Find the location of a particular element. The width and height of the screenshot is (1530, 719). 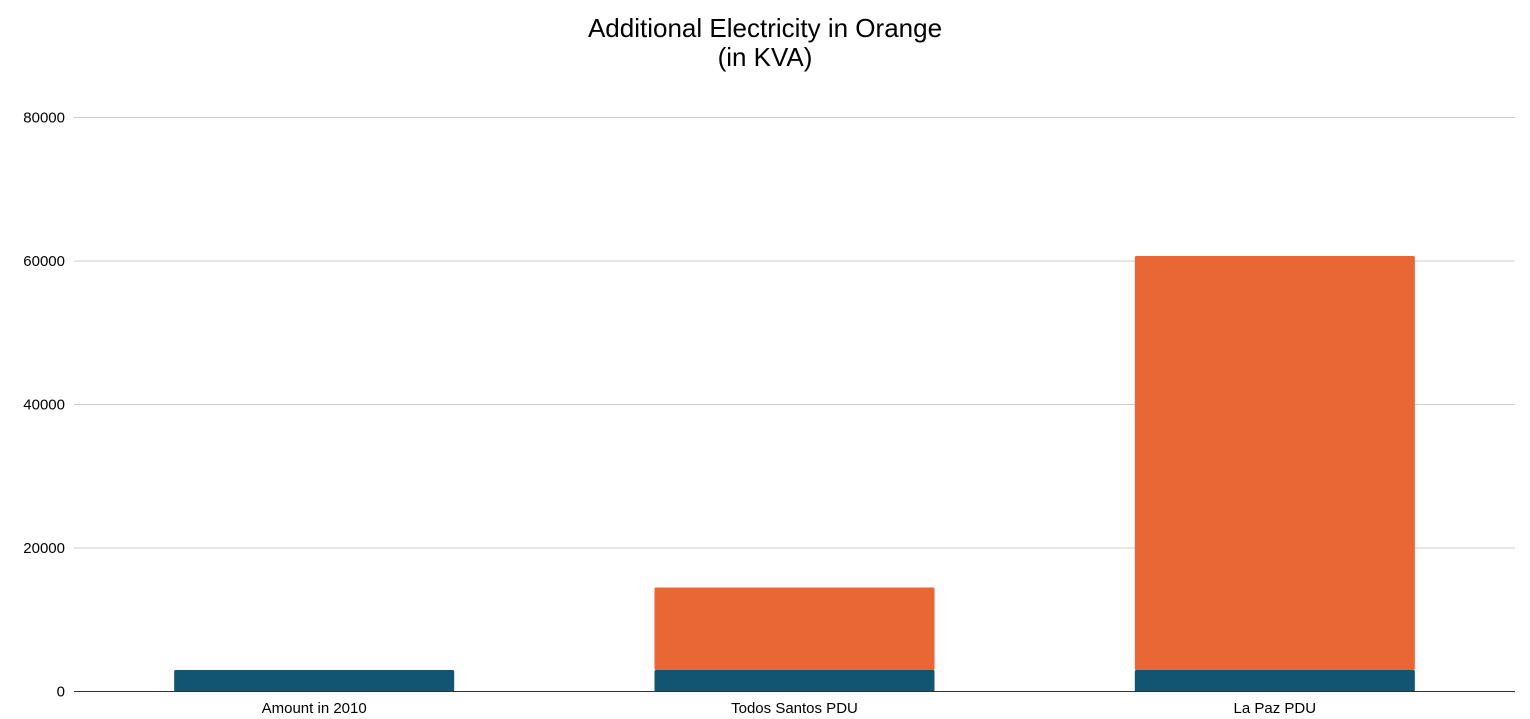

y-tick-label: 0 is located at coordinates (61, 692).